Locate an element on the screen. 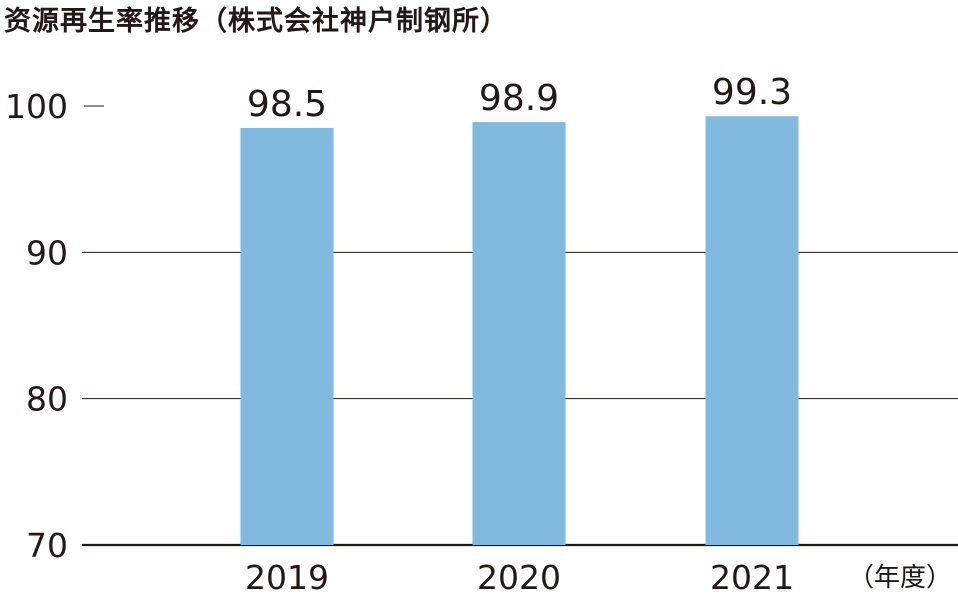 The height and width of the screenshot is (602, 958). data-labels: 98.5 98.9 99.3 is located at coordinates (519, 98).